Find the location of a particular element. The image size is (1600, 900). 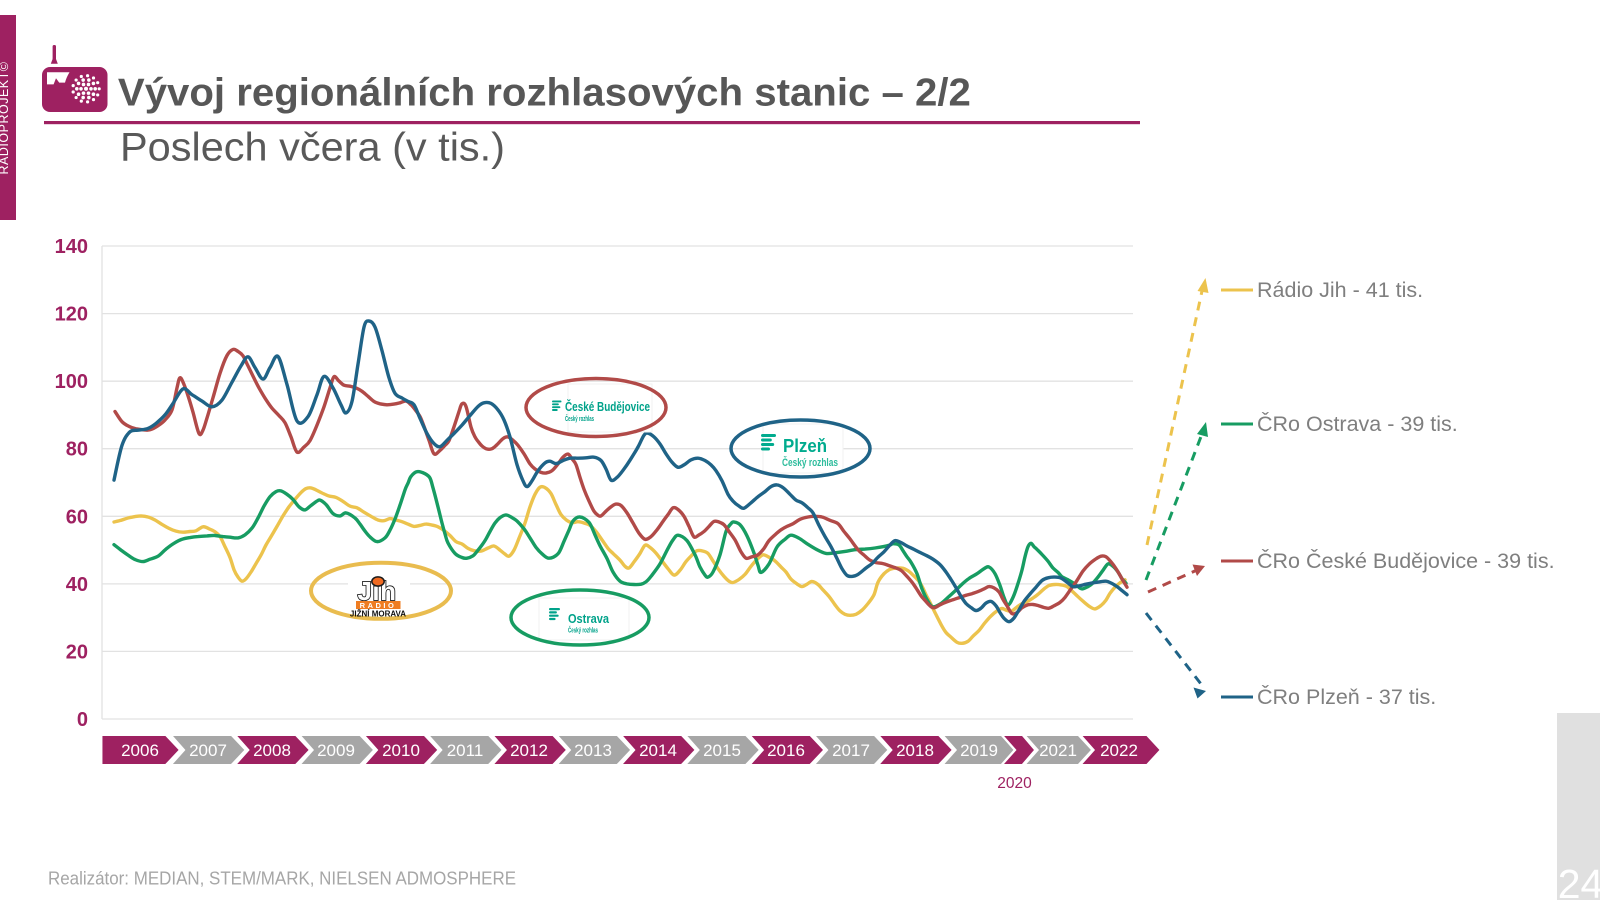

svg-text: 2017 is located at coordinates (851, 750).